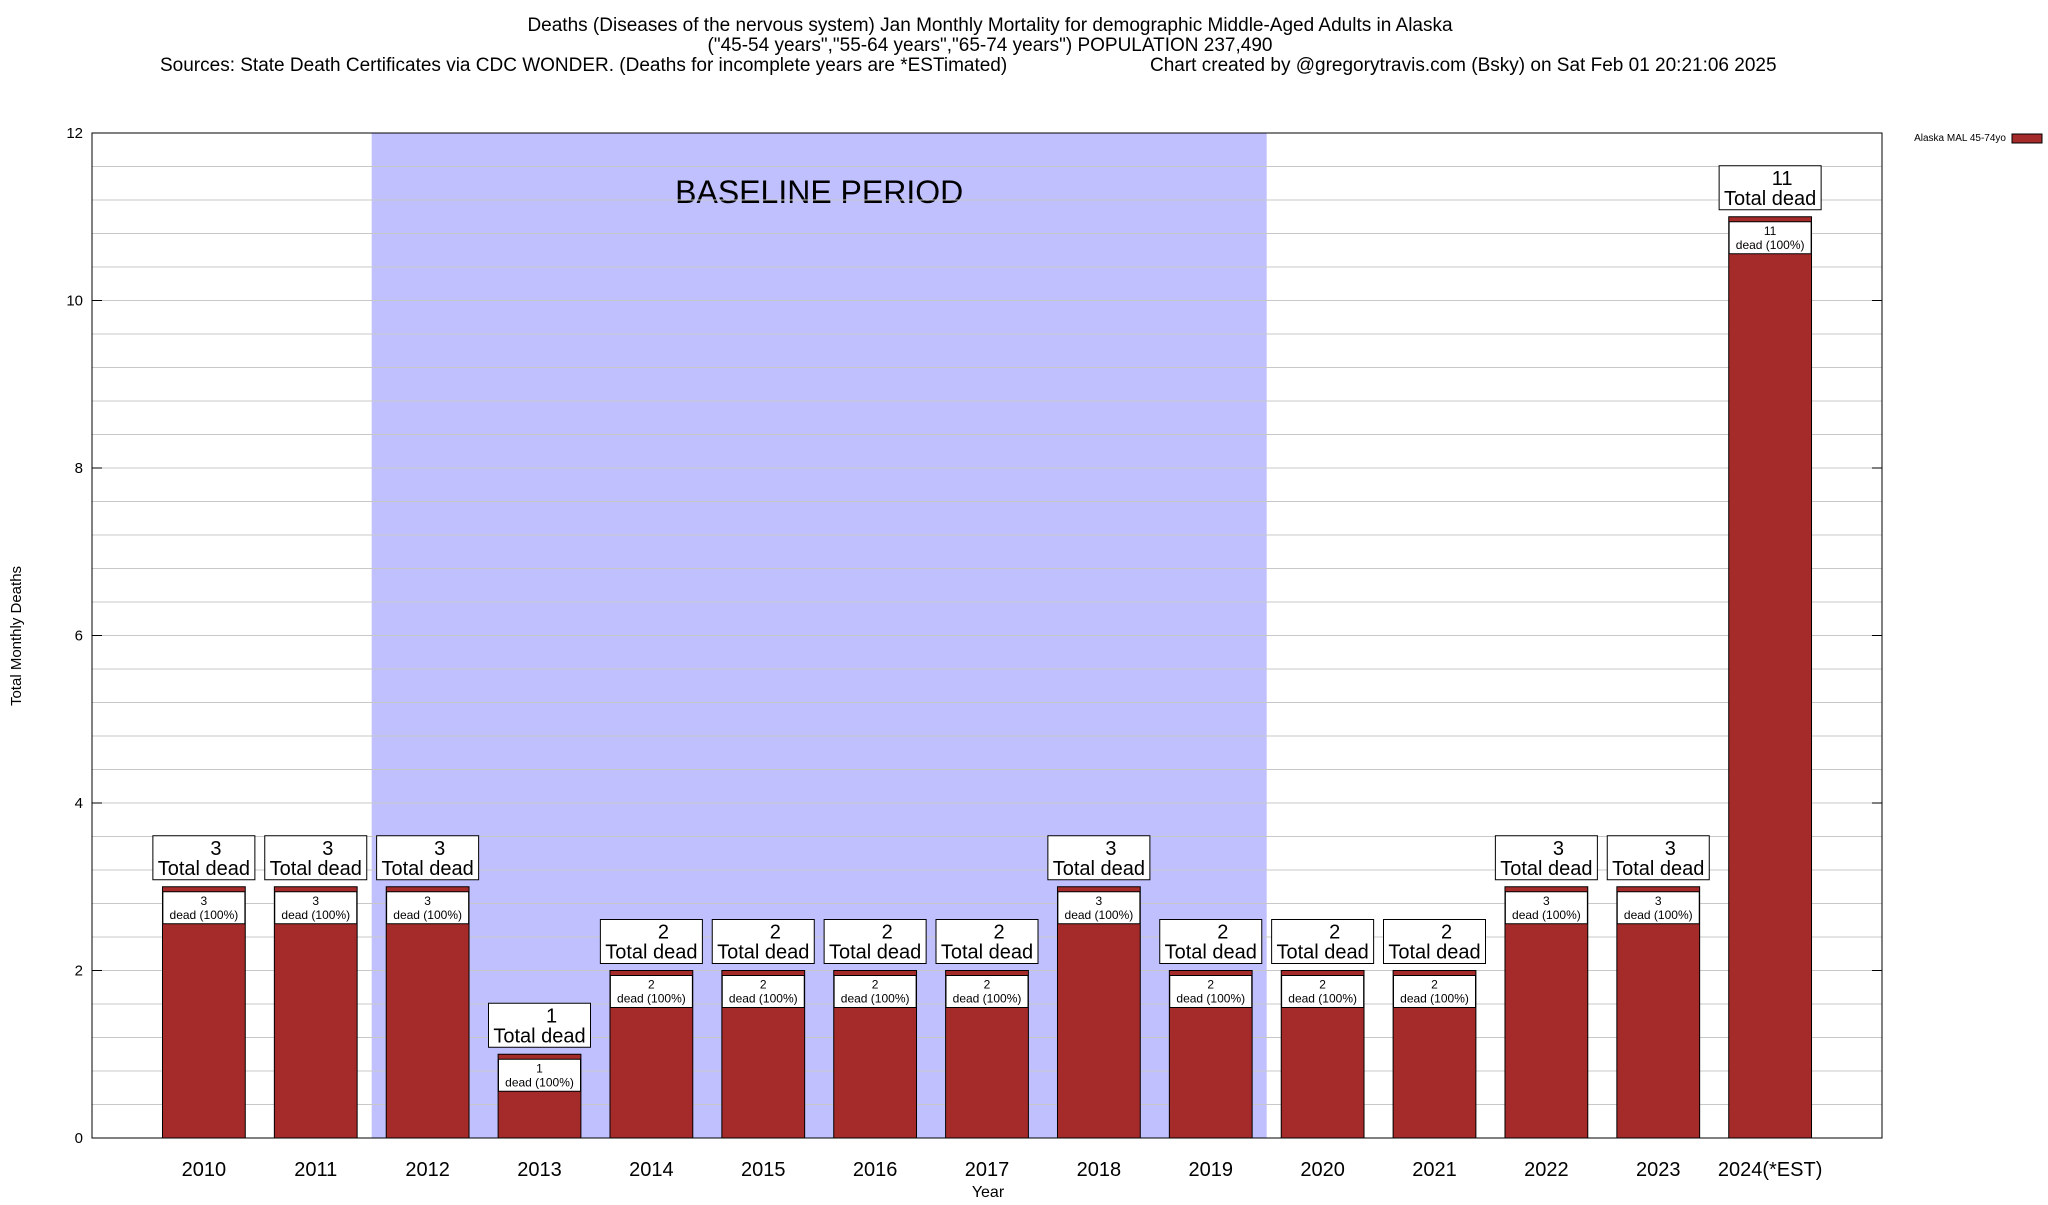  What do you see at coordinates (763, 1170) in the screenshot?
I see `x-tick-label: 2015` at bounding box center [763, 1170].